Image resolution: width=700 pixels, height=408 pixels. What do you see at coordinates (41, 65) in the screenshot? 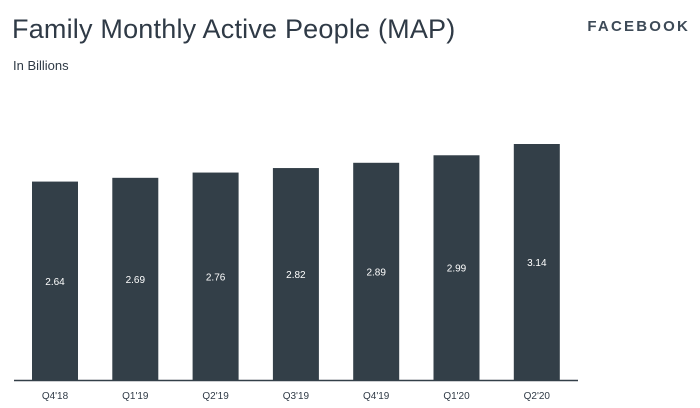
I see `chart-subtitle: In Billions` at bounding box center [41, 65].